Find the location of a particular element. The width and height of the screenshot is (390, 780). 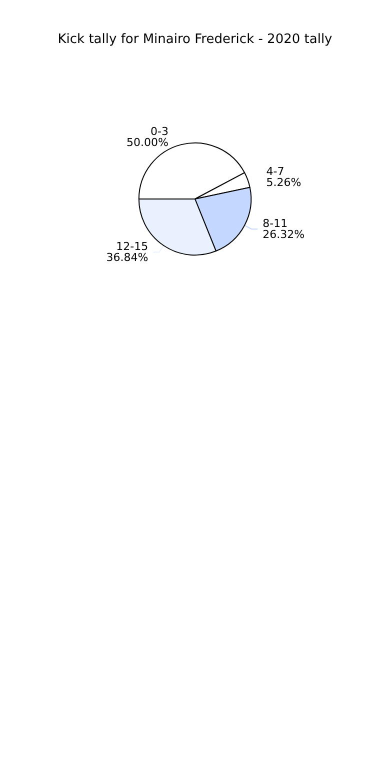

data-label: 5.26% is located at coordinates (284, 183).